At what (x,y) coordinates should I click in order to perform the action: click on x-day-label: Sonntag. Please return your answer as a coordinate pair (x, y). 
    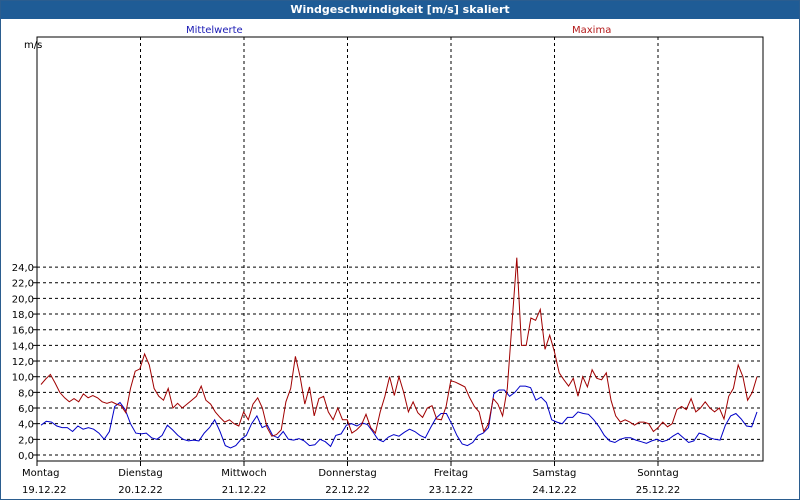
    Looking at the image, I should click on (658, 473).